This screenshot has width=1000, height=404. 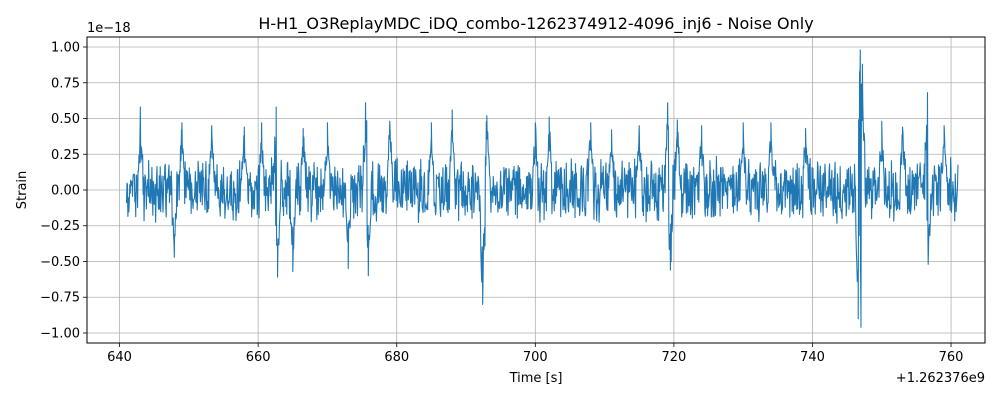 I want to click on x-tick-label: 700, so click(x=535, y=357).